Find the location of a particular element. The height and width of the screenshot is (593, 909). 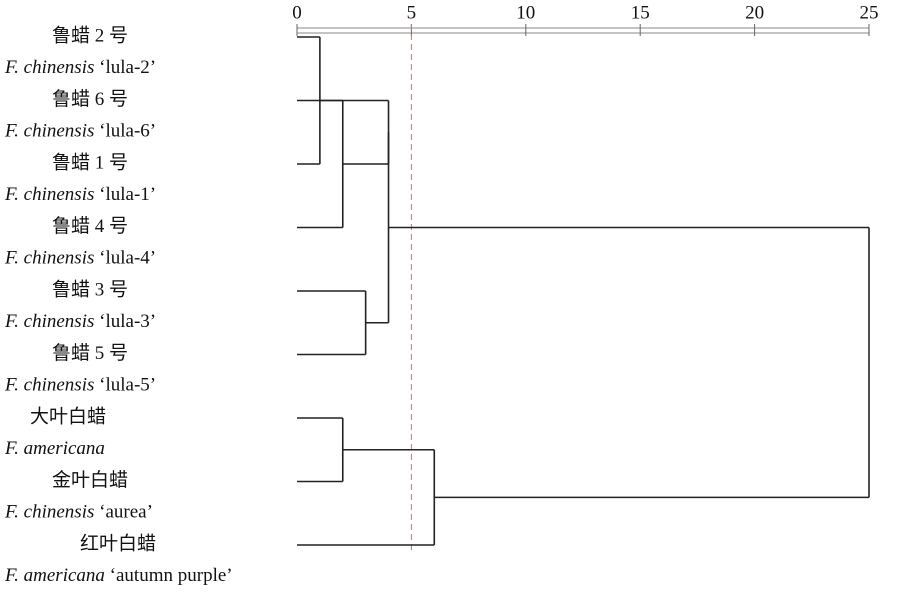

leaf-label-en: F. chinensis ‘lula-5’ is located at coordinates (80, 385).